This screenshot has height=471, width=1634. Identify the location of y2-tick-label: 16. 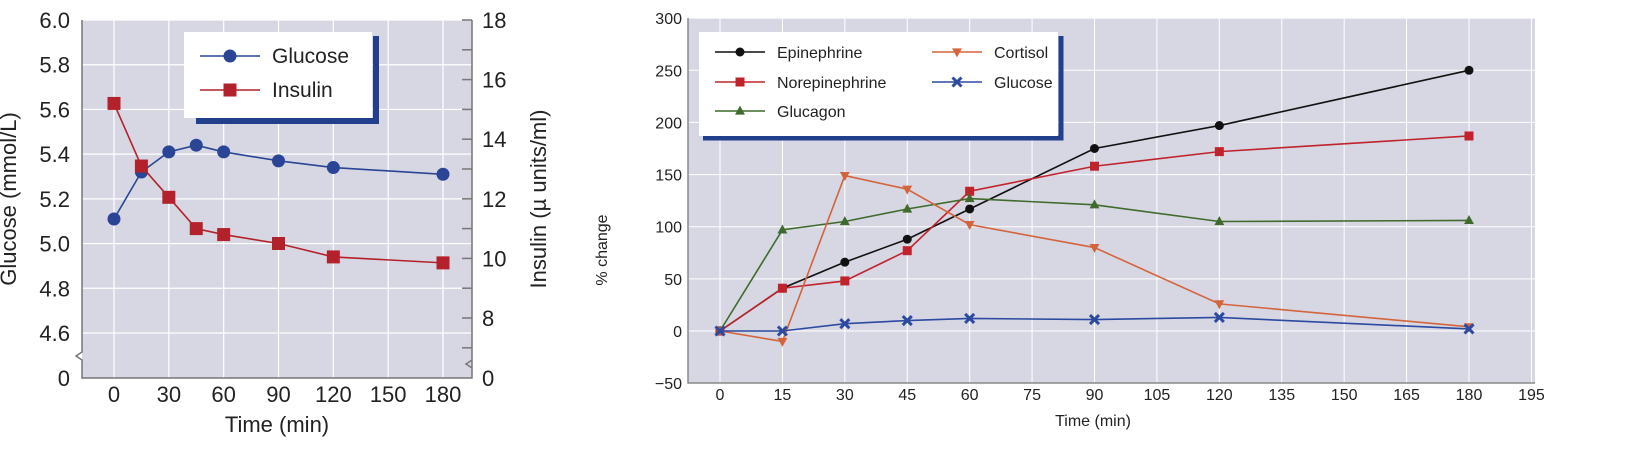
(494, 80).